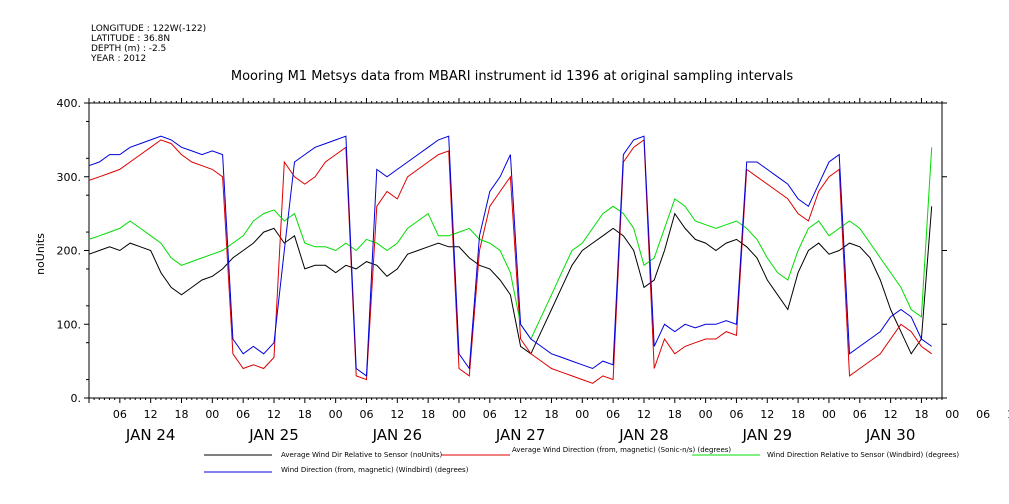  I want to click on day-label: JAN 29, so click(767, 435).